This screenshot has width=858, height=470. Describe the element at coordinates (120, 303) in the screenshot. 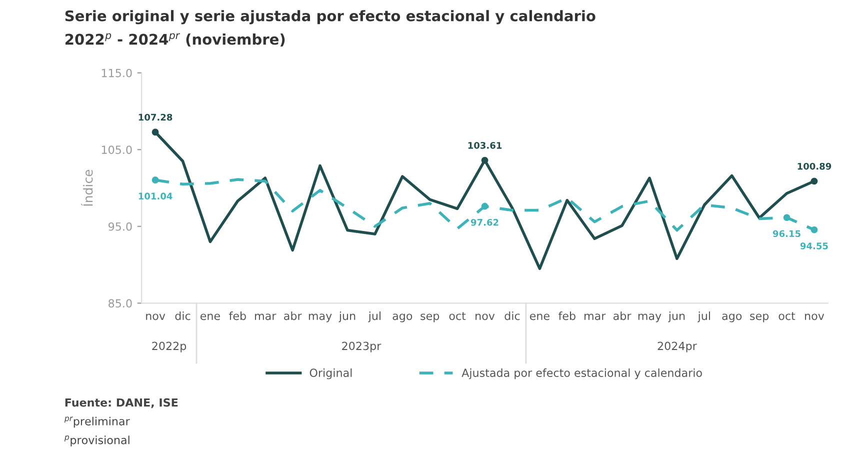

I see `y-tick-label: 85.0` at that location.